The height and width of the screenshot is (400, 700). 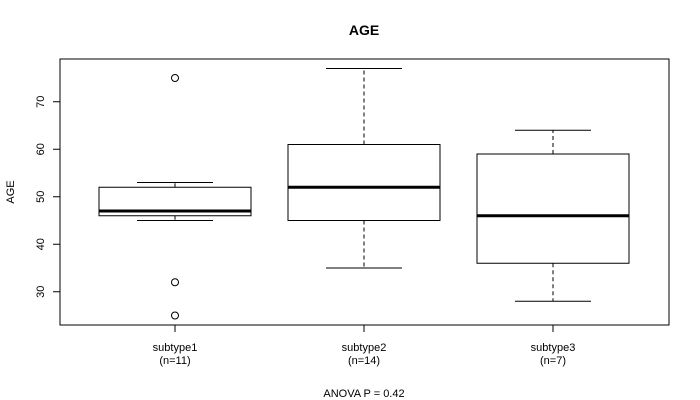 I want to click on y-axis-label: AGE, so click(x=11, y=191).